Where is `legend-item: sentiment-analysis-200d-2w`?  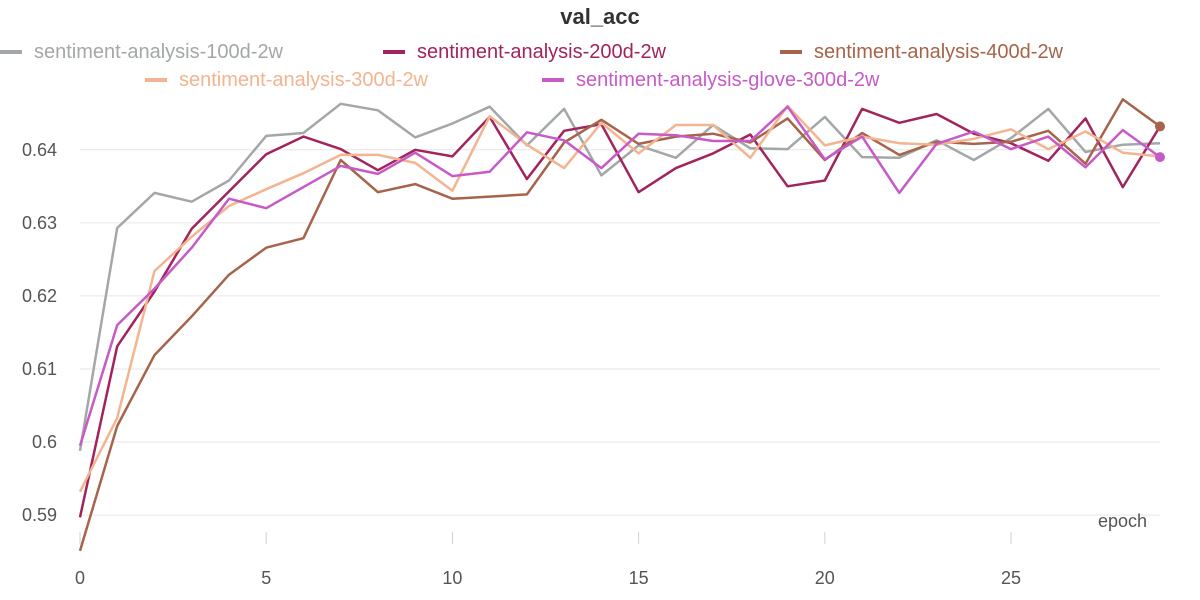
legend-item: sentiment-analysis-200d-2w is located at coordinates (525, 52).